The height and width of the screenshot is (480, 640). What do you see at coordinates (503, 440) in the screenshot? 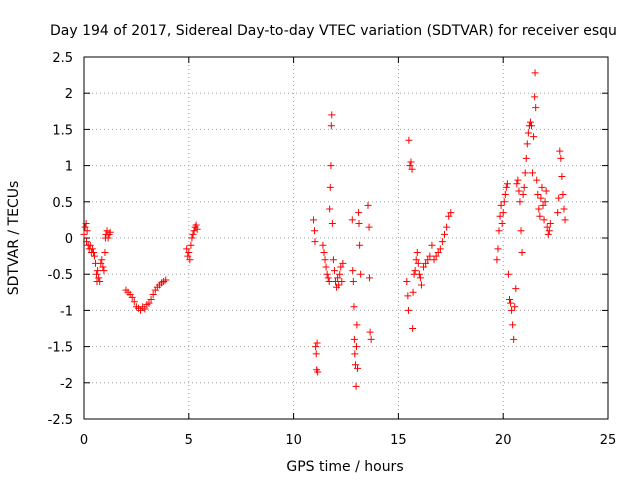
I see `x-tick-label: 20` at bounding box center [503, 440].